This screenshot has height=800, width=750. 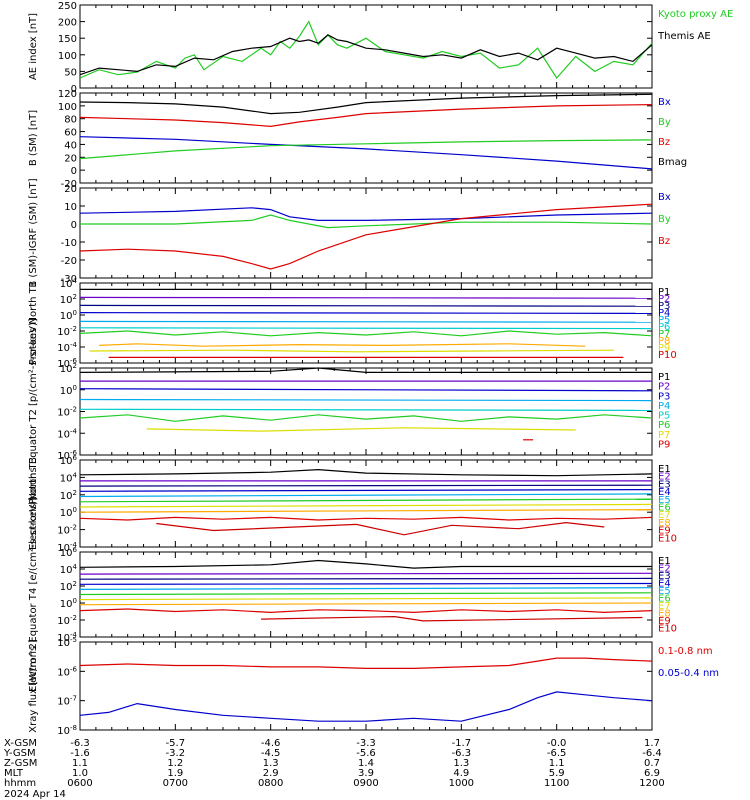 I want to click on ephem-value: 1.7, so click(x=652, y=743).